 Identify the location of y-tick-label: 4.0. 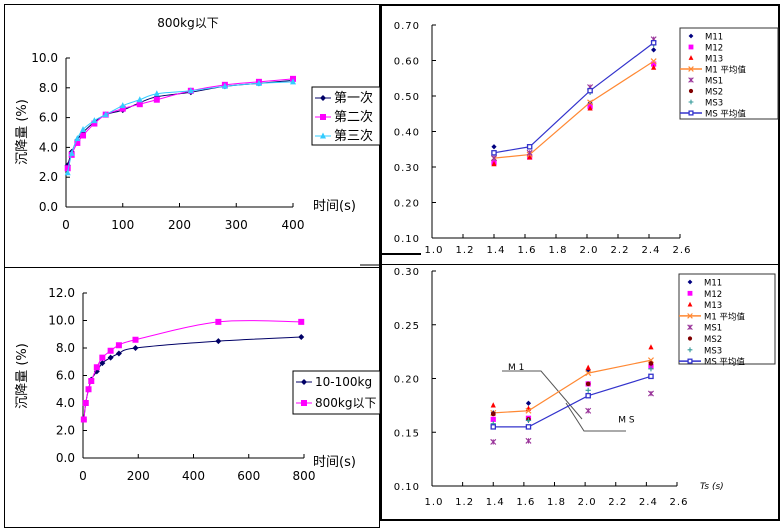
(48, 147).